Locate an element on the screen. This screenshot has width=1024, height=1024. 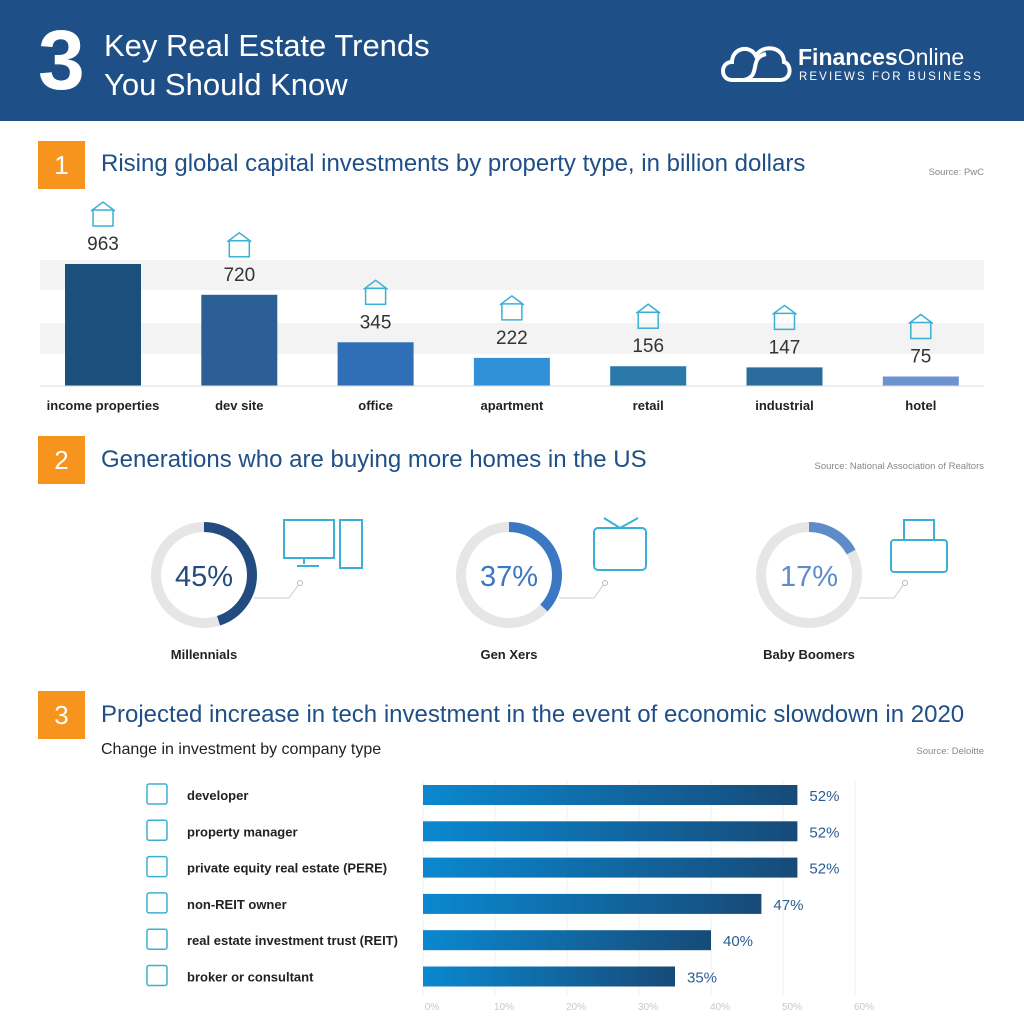
category-label: industrial is located at coordinates (784, 405).